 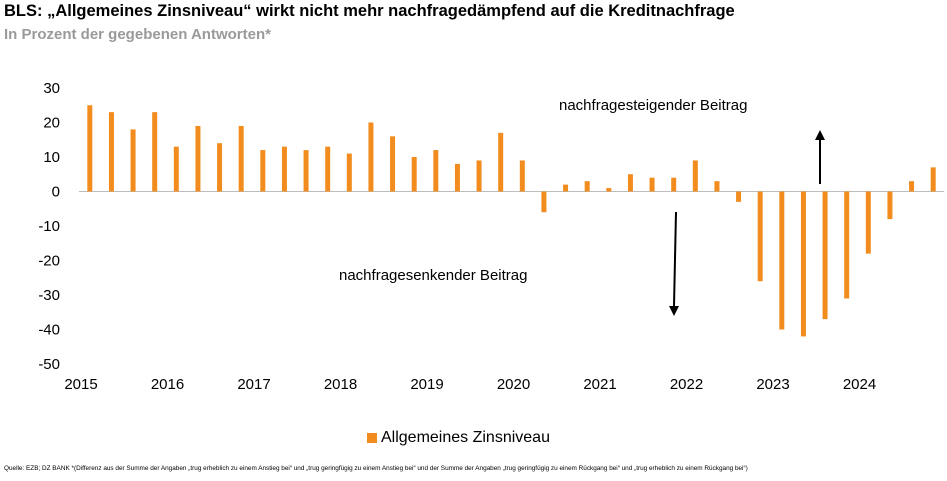 What do you see at coordinates (372, 438) in the screenshot?
I see `legend-swatch` at bounding box center [372, 438].